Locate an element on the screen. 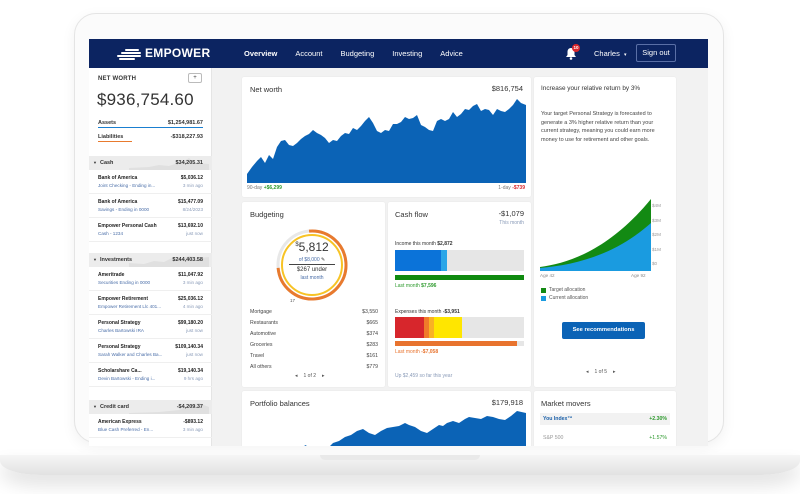  market-name: You Index™ is located at coordinates (558, 419).